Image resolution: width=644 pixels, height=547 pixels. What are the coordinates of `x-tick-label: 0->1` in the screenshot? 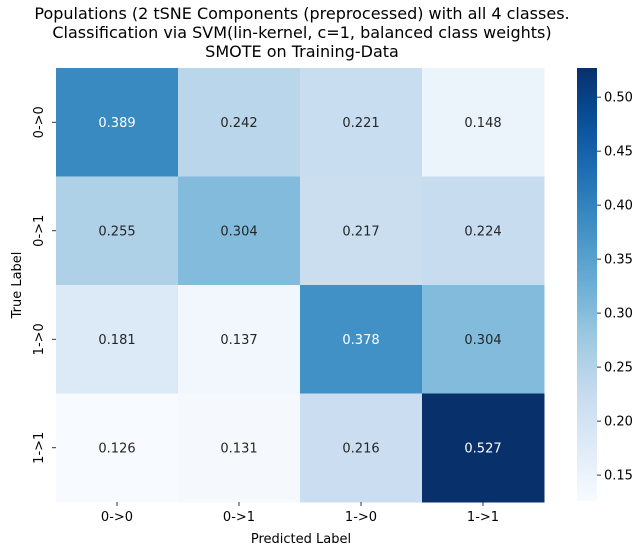 It's located at (239, 517).